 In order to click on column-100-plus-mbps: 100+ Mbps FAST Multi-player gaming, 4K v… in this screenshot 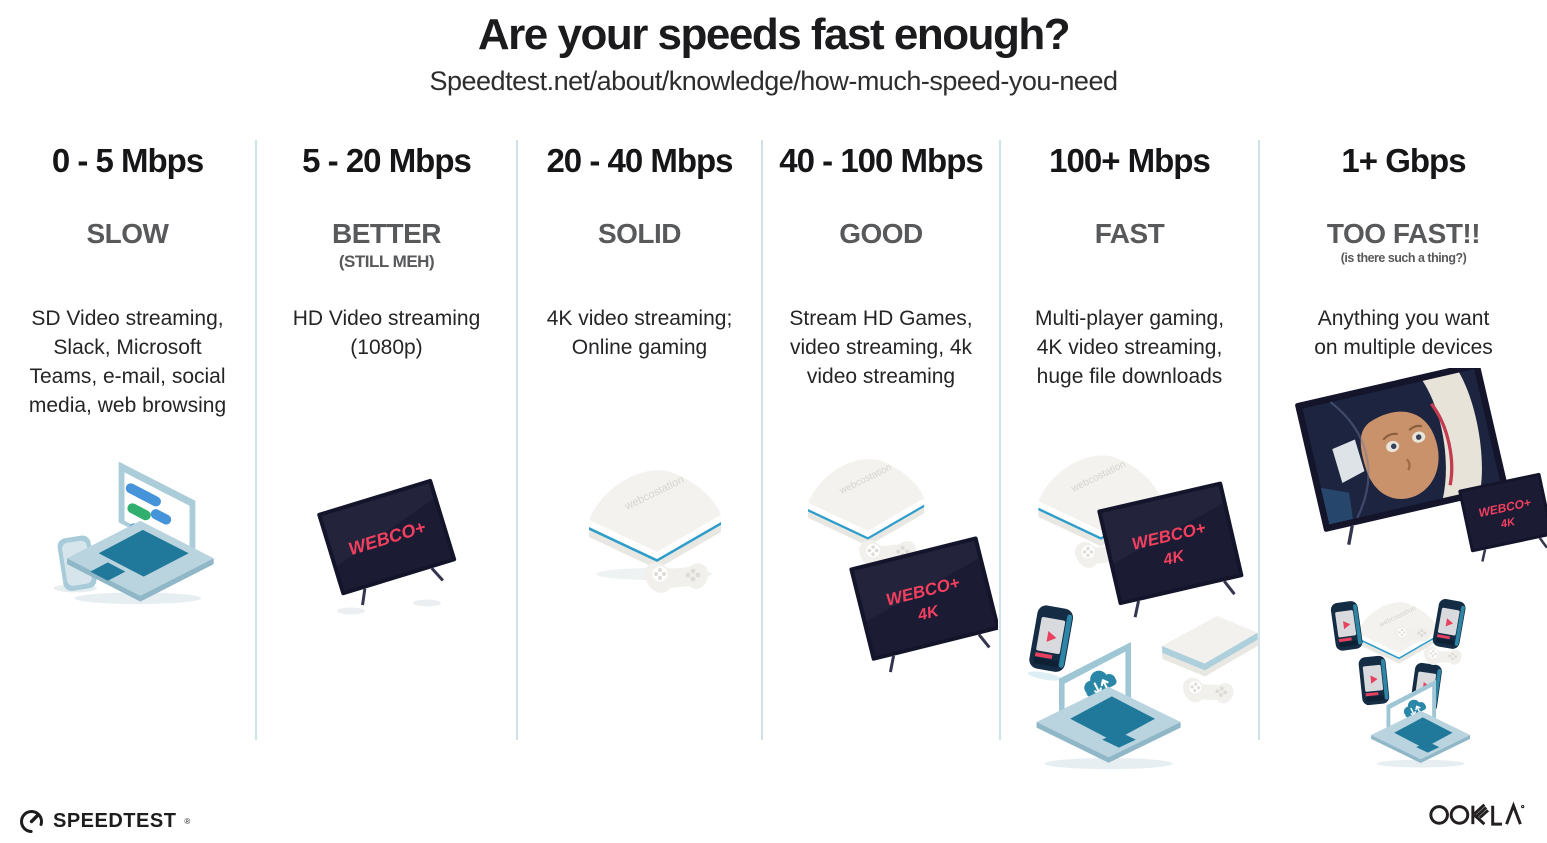, I will do `click(1130, 455)`.